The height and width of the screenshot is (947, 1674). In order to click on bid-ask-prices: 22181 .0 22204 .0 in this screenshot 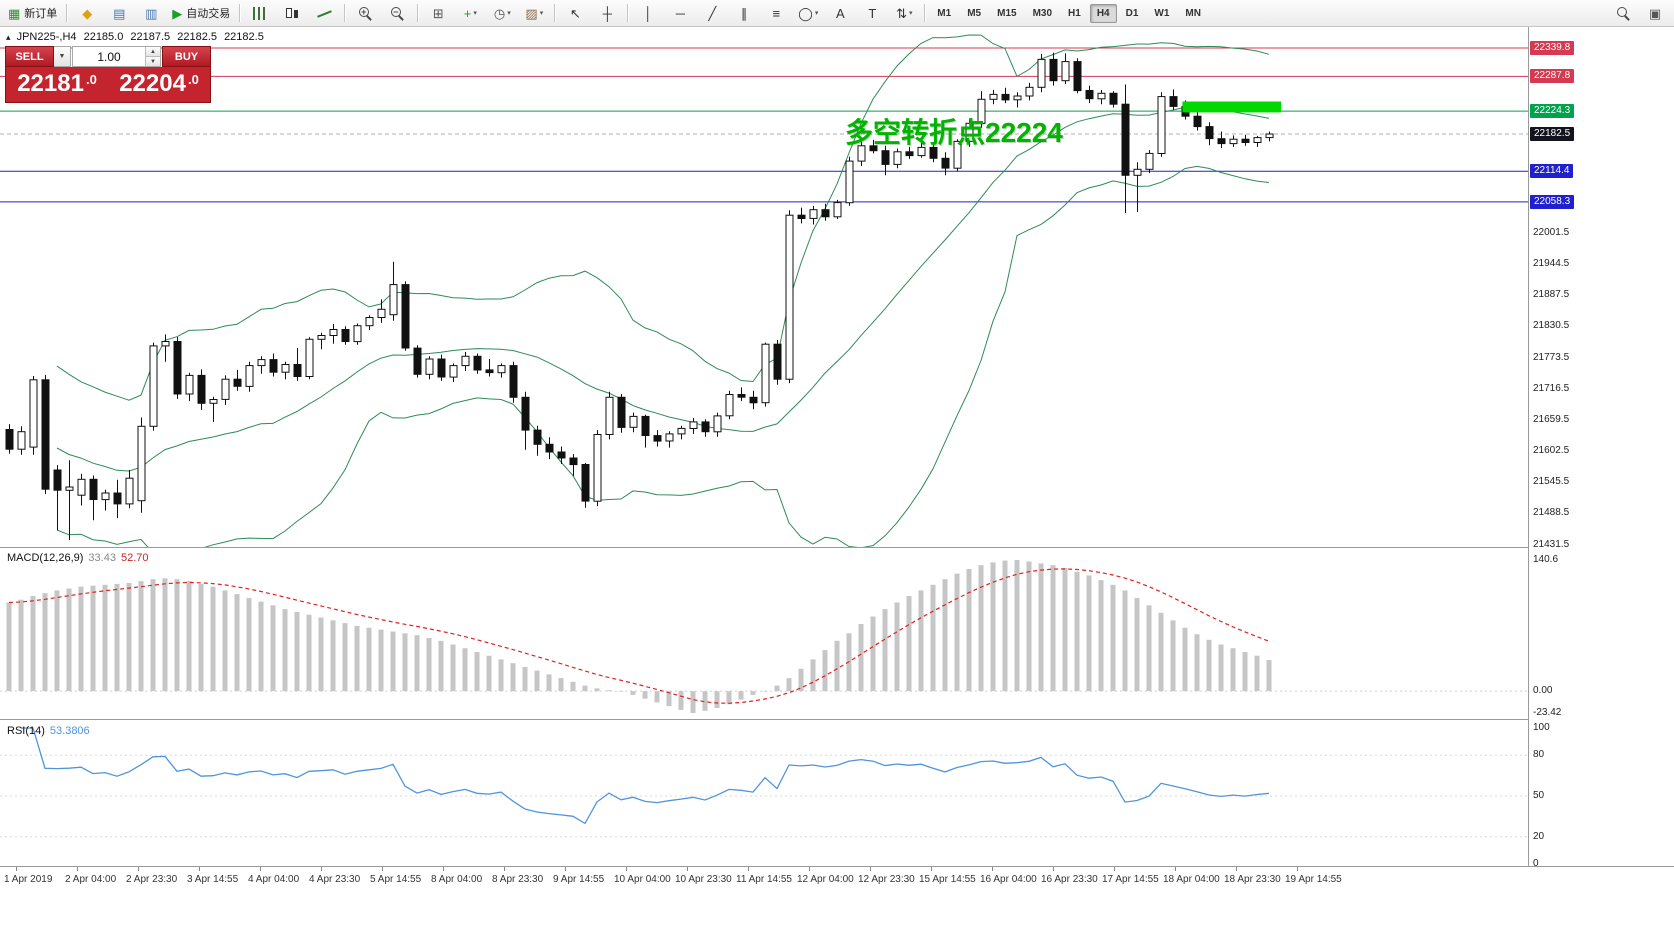, I will do `click(108, 85)`.